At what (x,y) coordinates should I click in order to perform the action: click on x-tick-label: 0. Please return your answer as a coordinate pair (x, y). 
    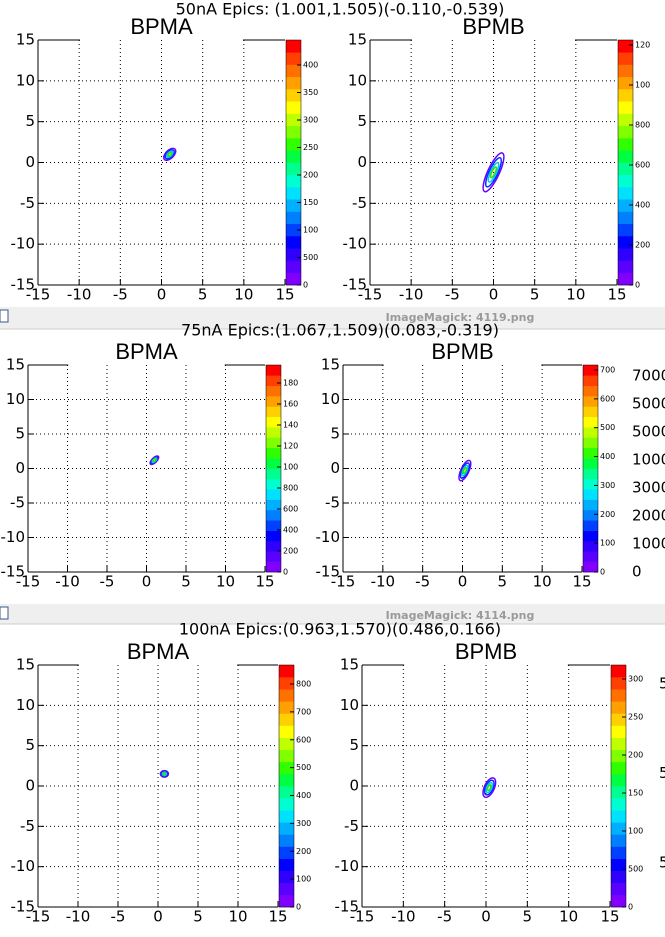
    Looking at the image, I should click on (158, 917).